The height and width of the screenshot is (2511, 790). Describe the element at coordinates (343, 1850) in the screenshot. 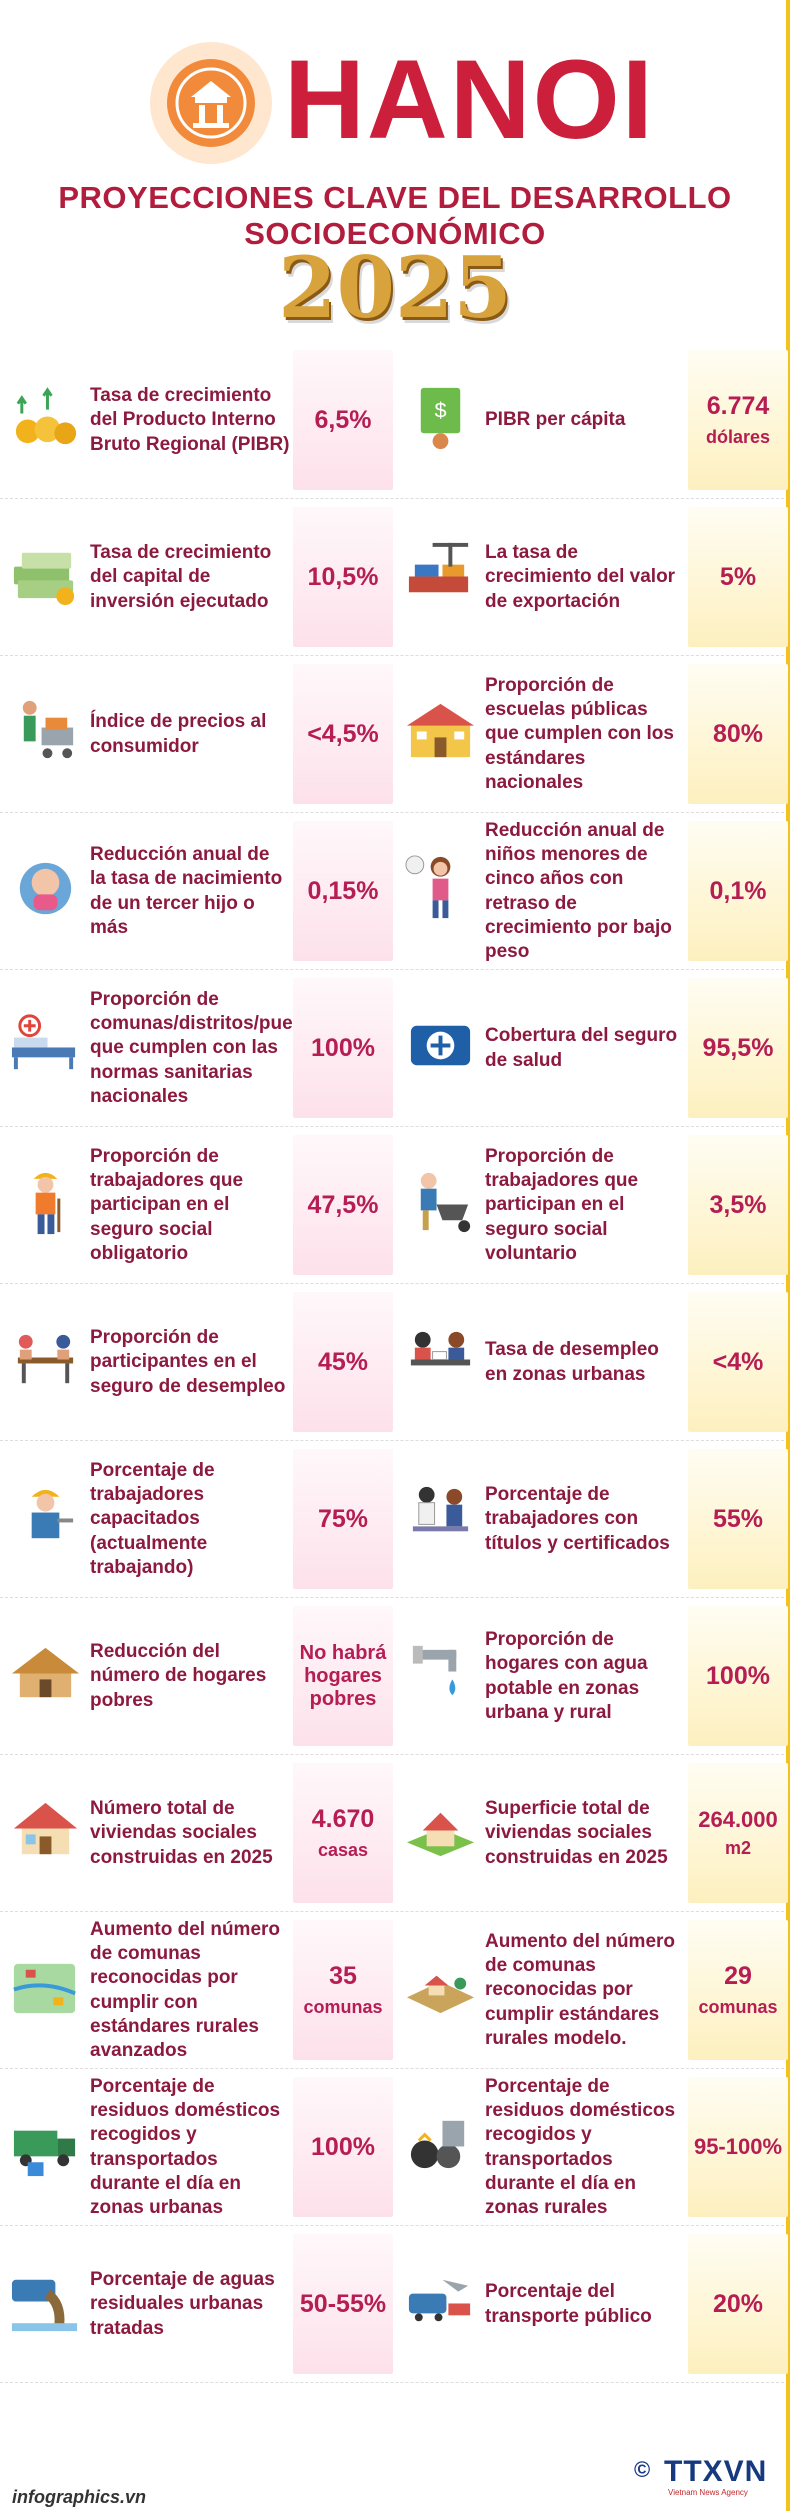

I see `indicator-unit: casas` at that location.